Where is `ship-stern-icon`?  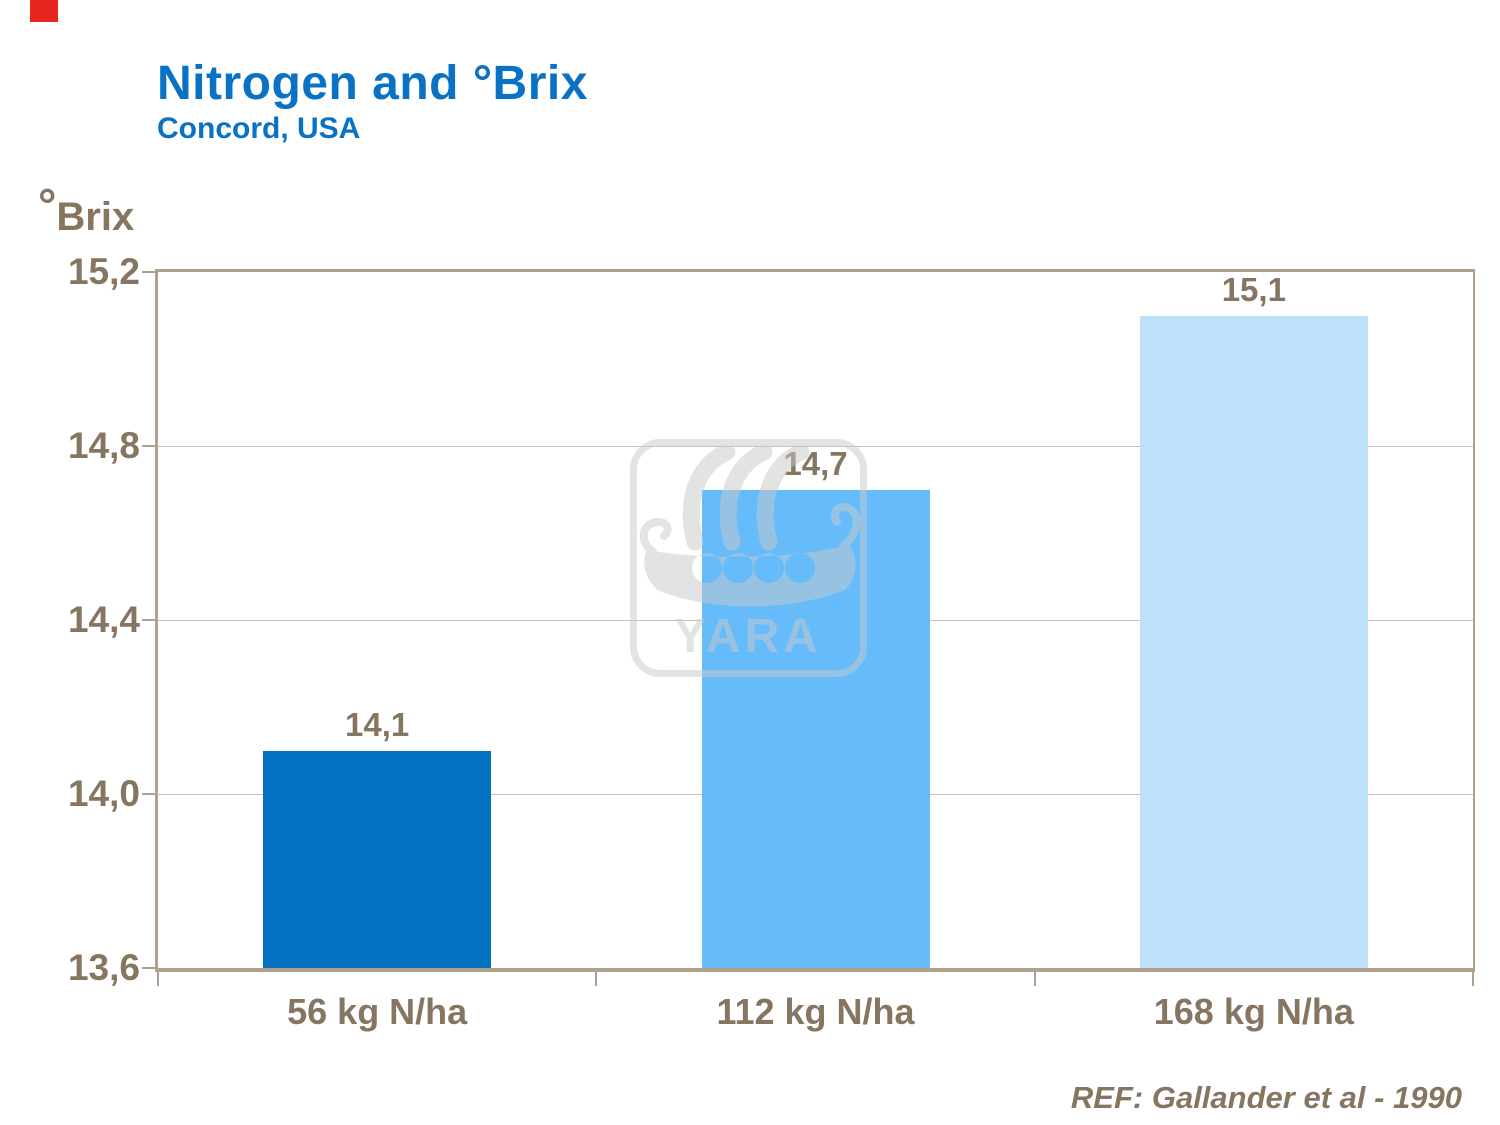
ship-stern-icon is located at coordinates (655, 536).